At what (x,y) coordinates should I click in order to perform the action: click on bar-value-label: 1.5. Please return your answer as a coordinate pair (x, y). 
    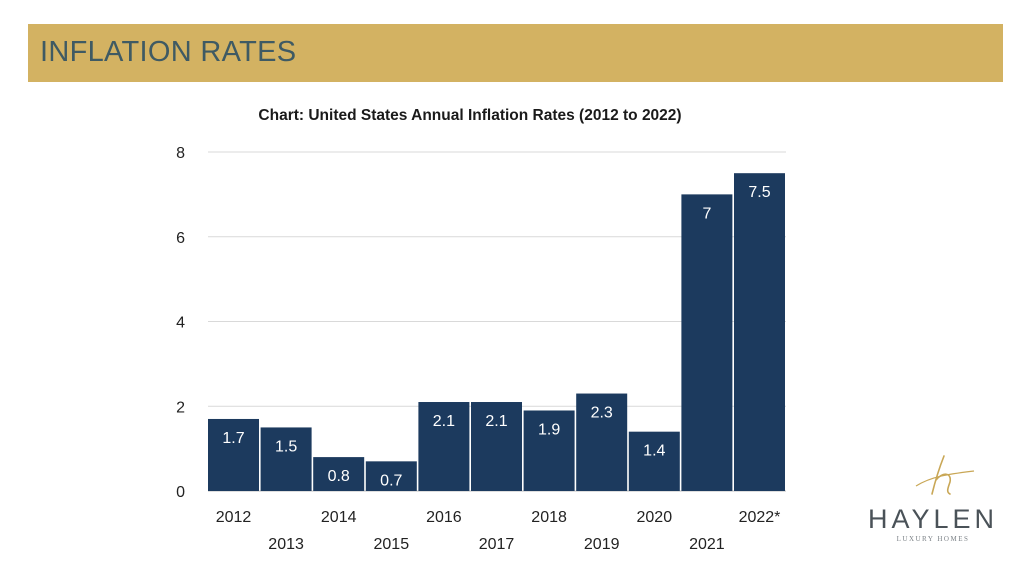
    Looking at the image, I should click on (286, 446).